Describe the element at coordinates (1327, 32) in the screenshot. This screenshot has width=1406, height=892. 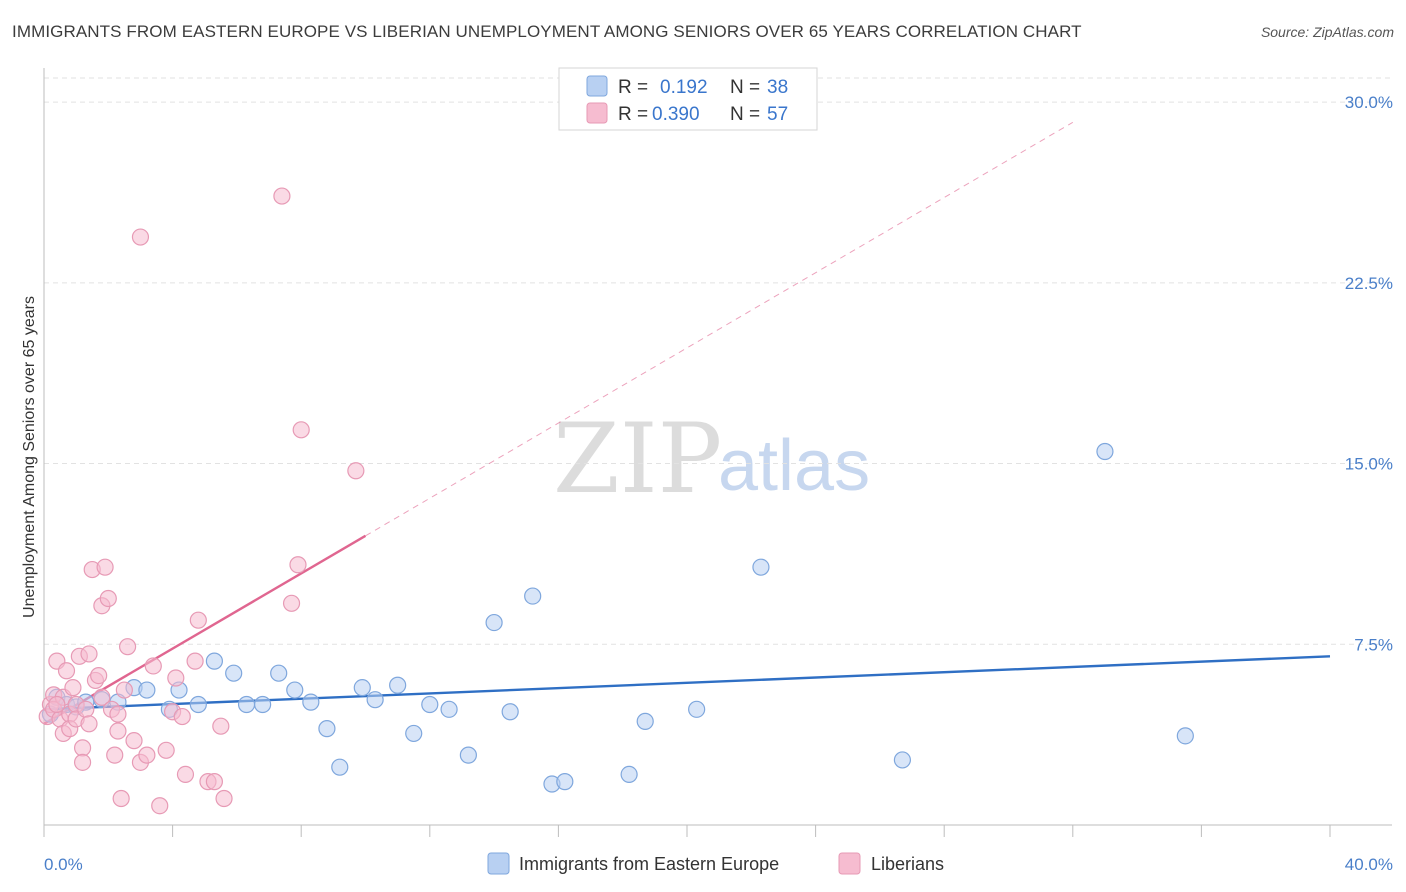
I see `source-credit: Source: ZipAtlas.com` at that location.